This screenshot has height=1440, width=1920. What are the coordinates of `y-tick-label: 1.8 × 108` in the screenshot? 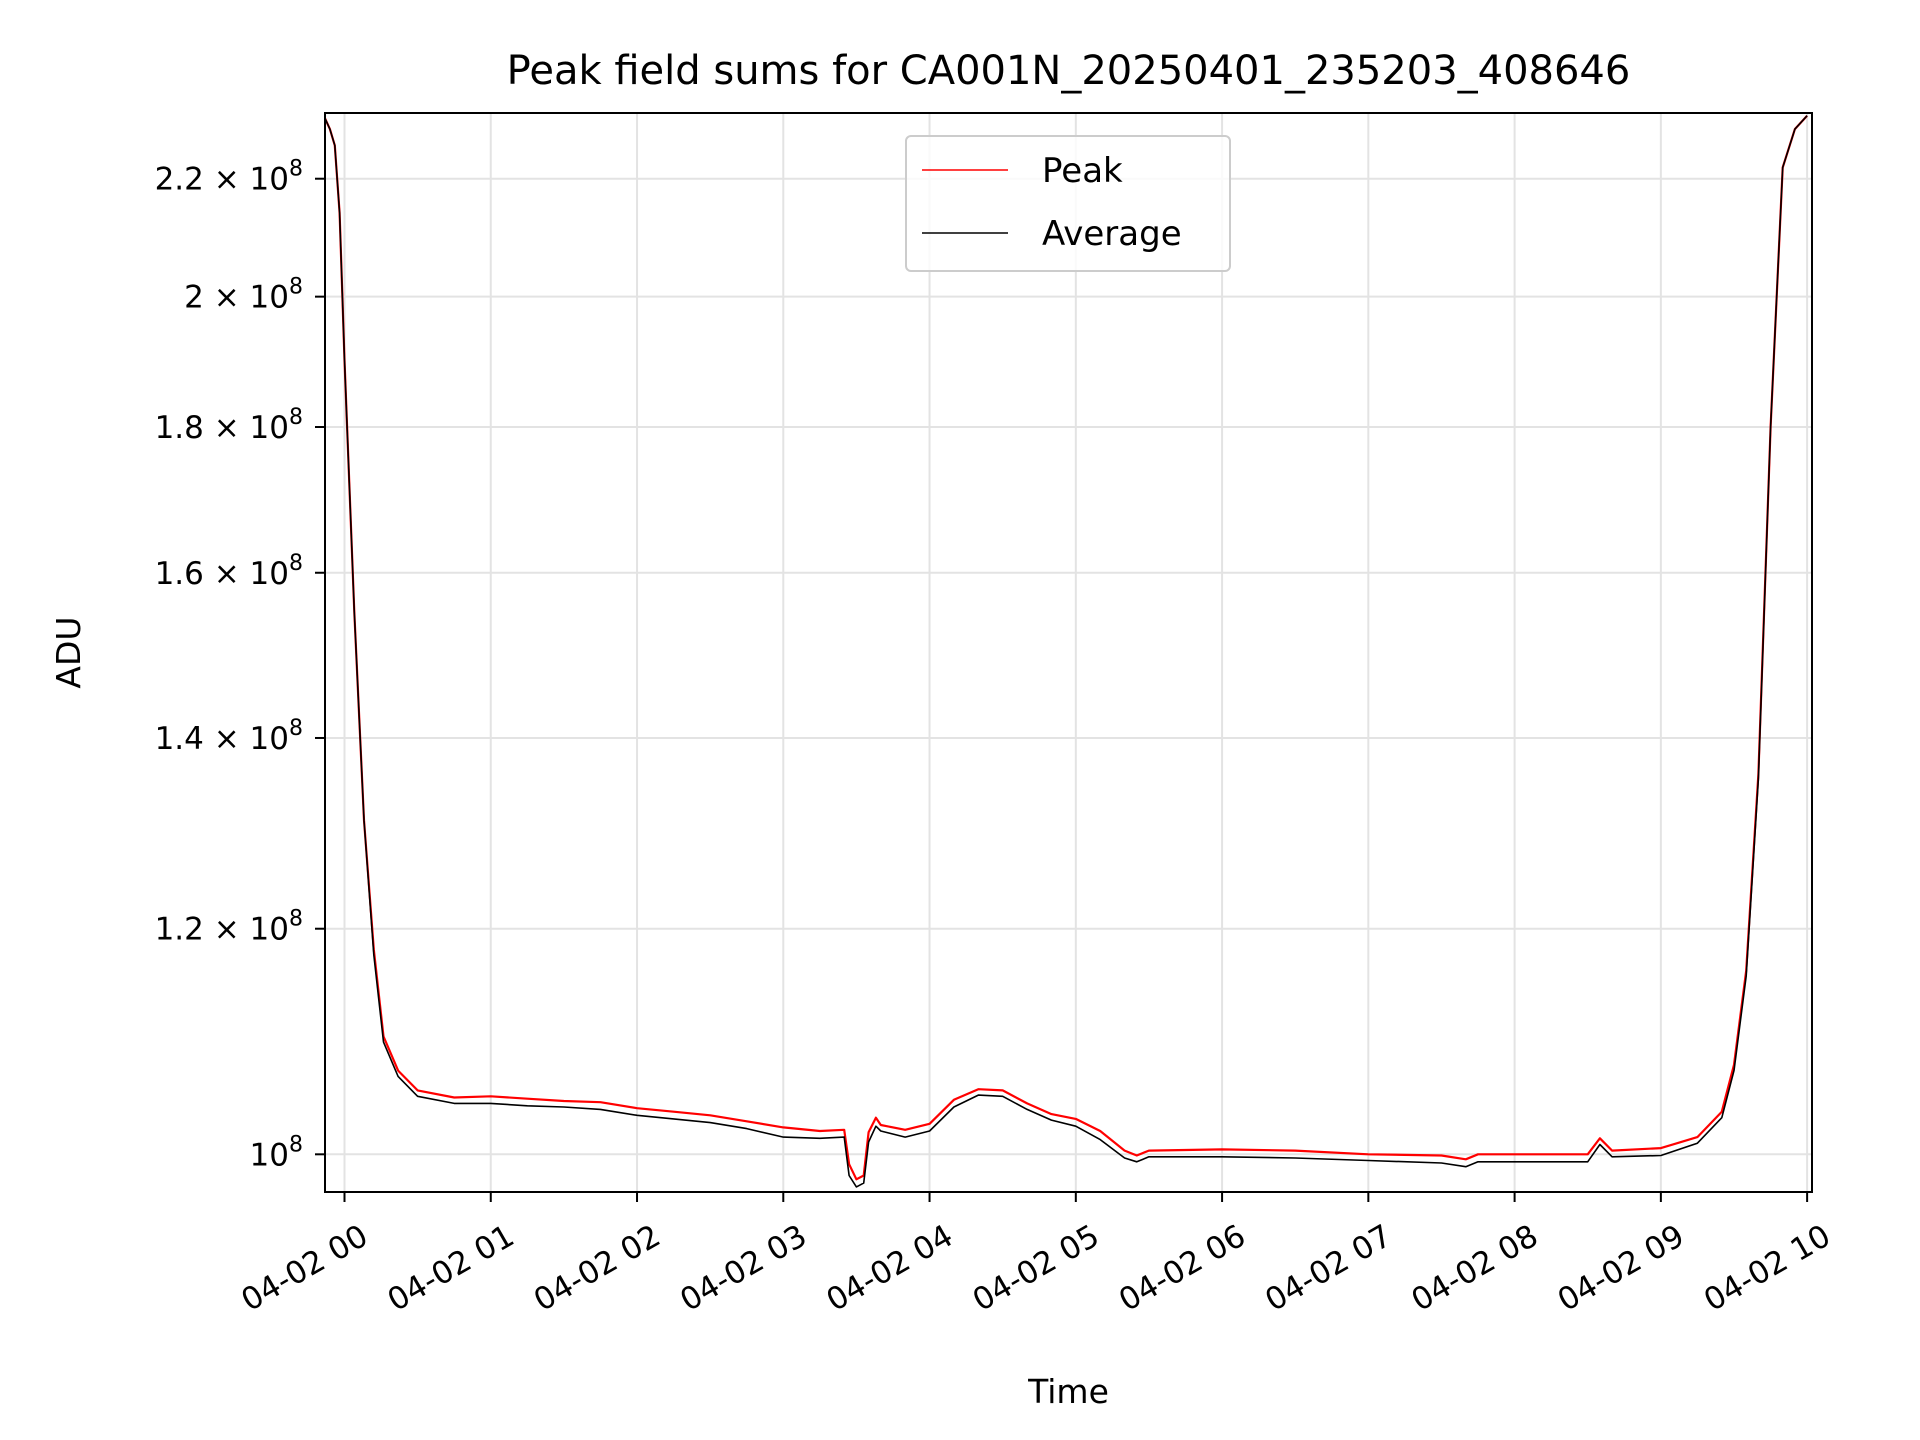 It's located at (229, 425).